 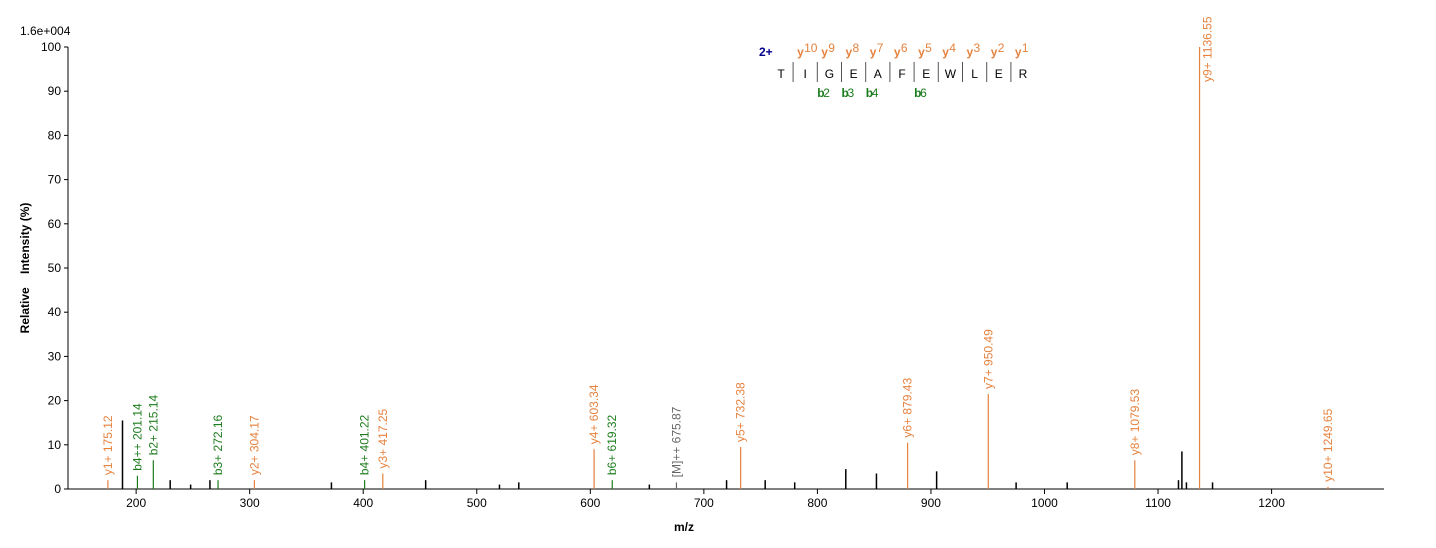 What do you see at coordinates (817, 503) in the screenshot?
I see `x-tick-label: 800` at bounding box center [817, 503].